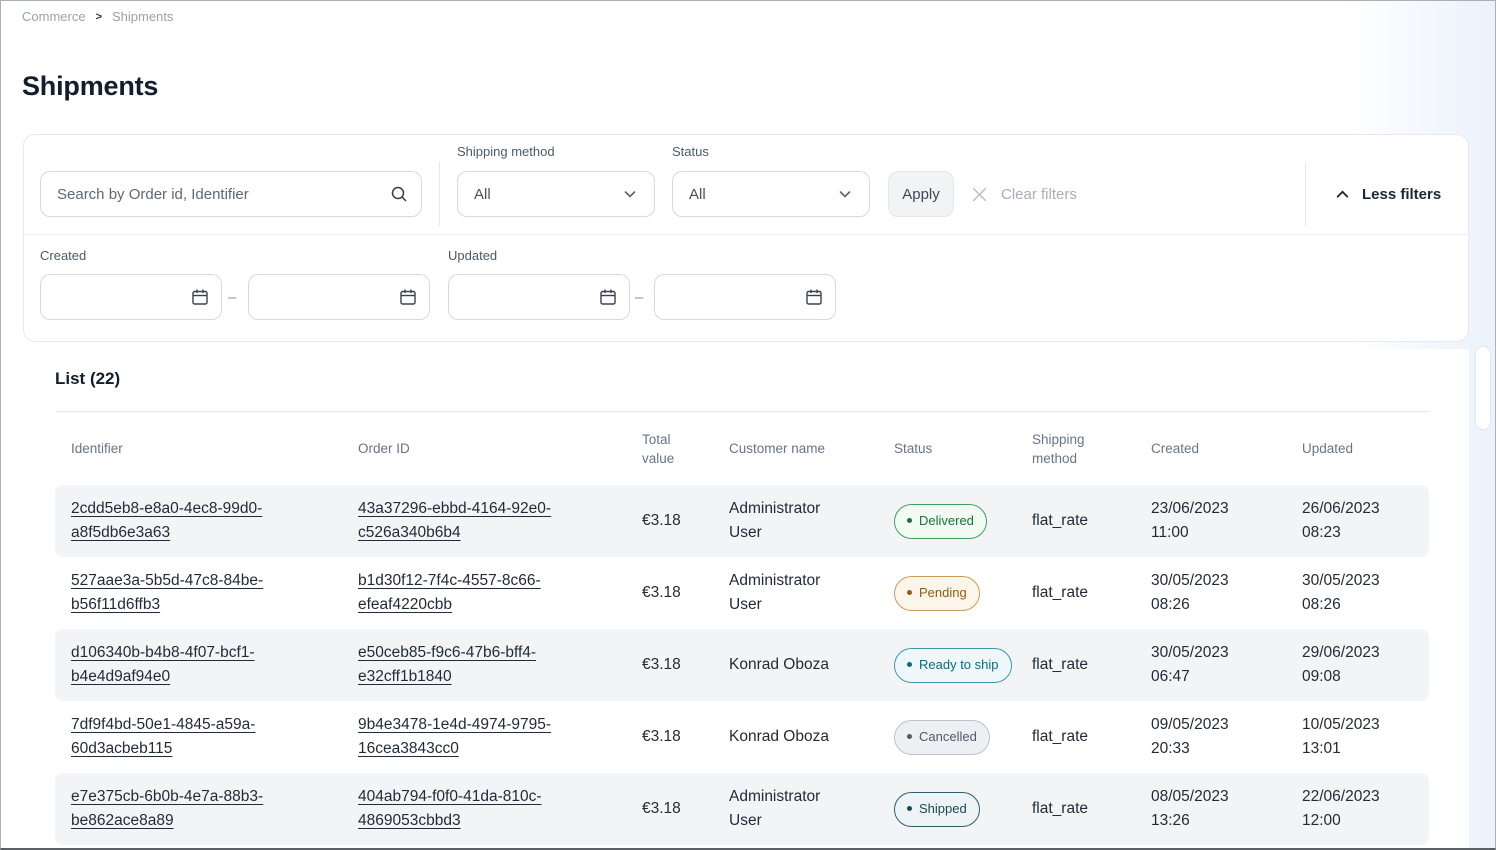  Describe the element at coordinates (959, 664) in the screenshot. I see `status-label: Ready to ship` at that location.